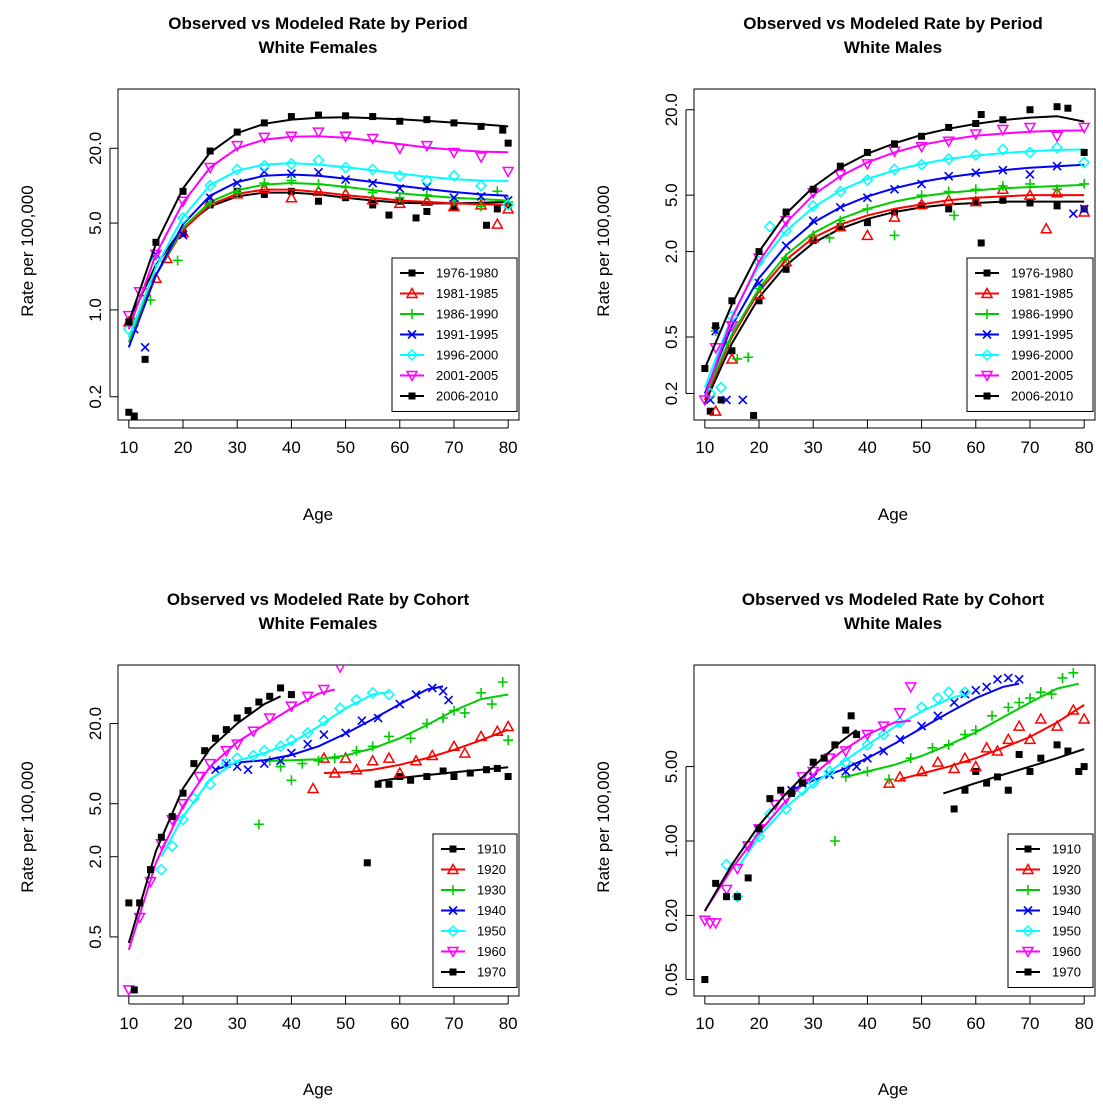 The image size is (1103, 1104). What do you see at coordinates (491, 931) in the screenshot?
I see `legend-label: 1950` at bounding box center [491, 931].